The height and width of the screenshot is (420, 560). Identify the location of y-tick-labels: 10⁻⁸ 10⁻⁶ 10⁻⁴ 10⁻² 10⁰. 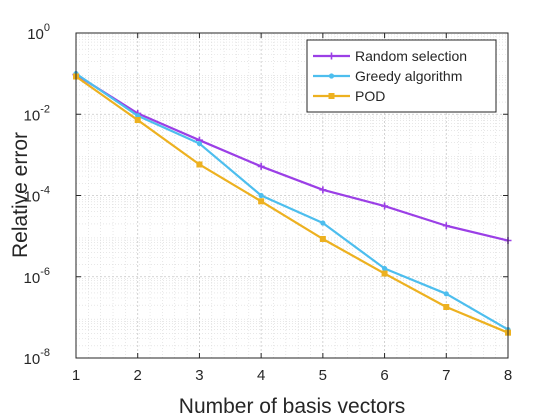
(37, 195).